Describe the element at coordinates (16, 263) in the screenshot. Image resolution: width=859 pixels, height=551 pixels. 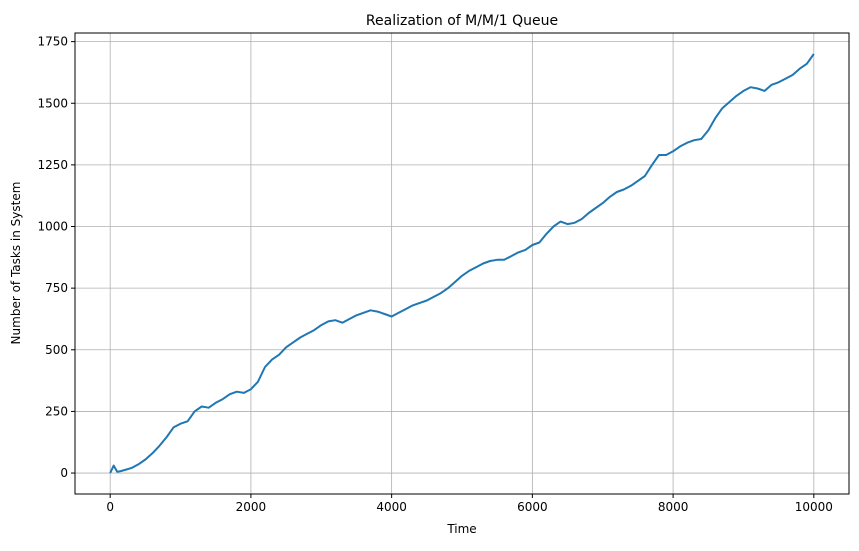
I see `y-axis-label: Number of Tasks in System` at that location.